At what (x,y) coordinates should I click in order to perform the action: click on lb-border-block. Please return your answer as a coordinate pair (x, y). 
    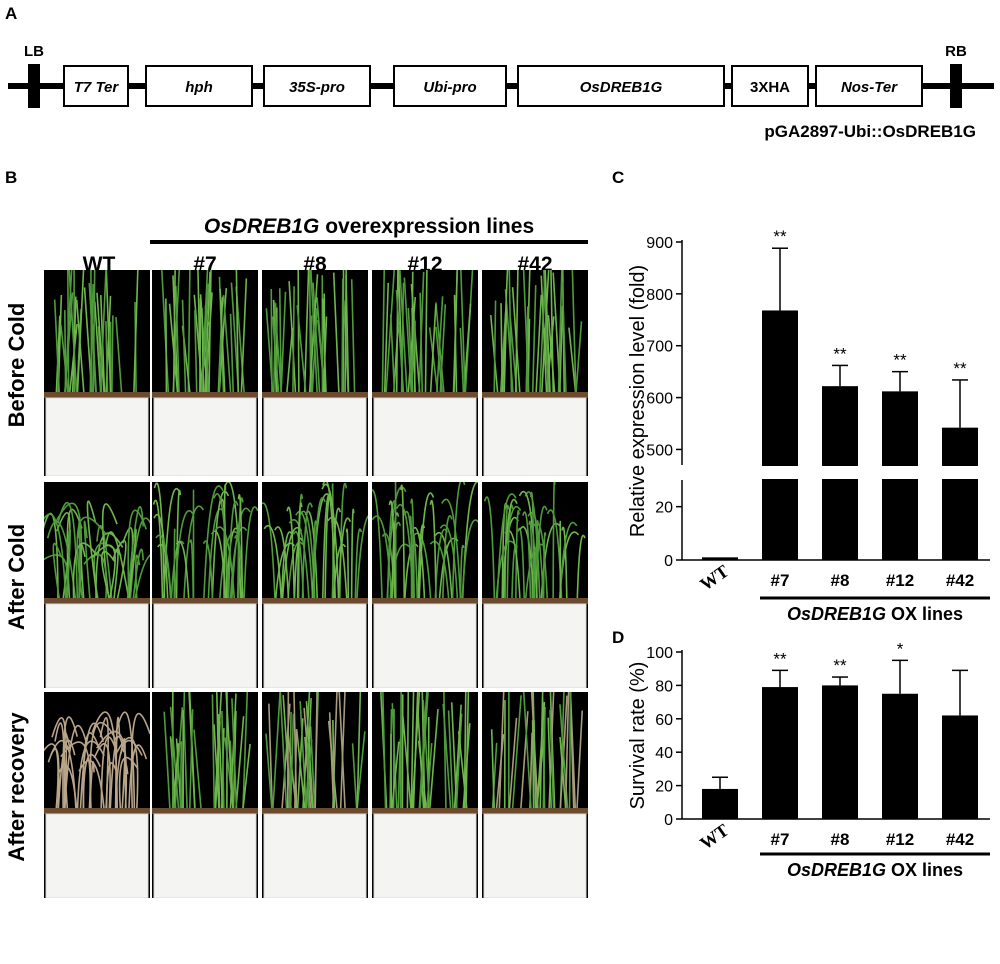
    Looking at the image, I should click on (34, 86).